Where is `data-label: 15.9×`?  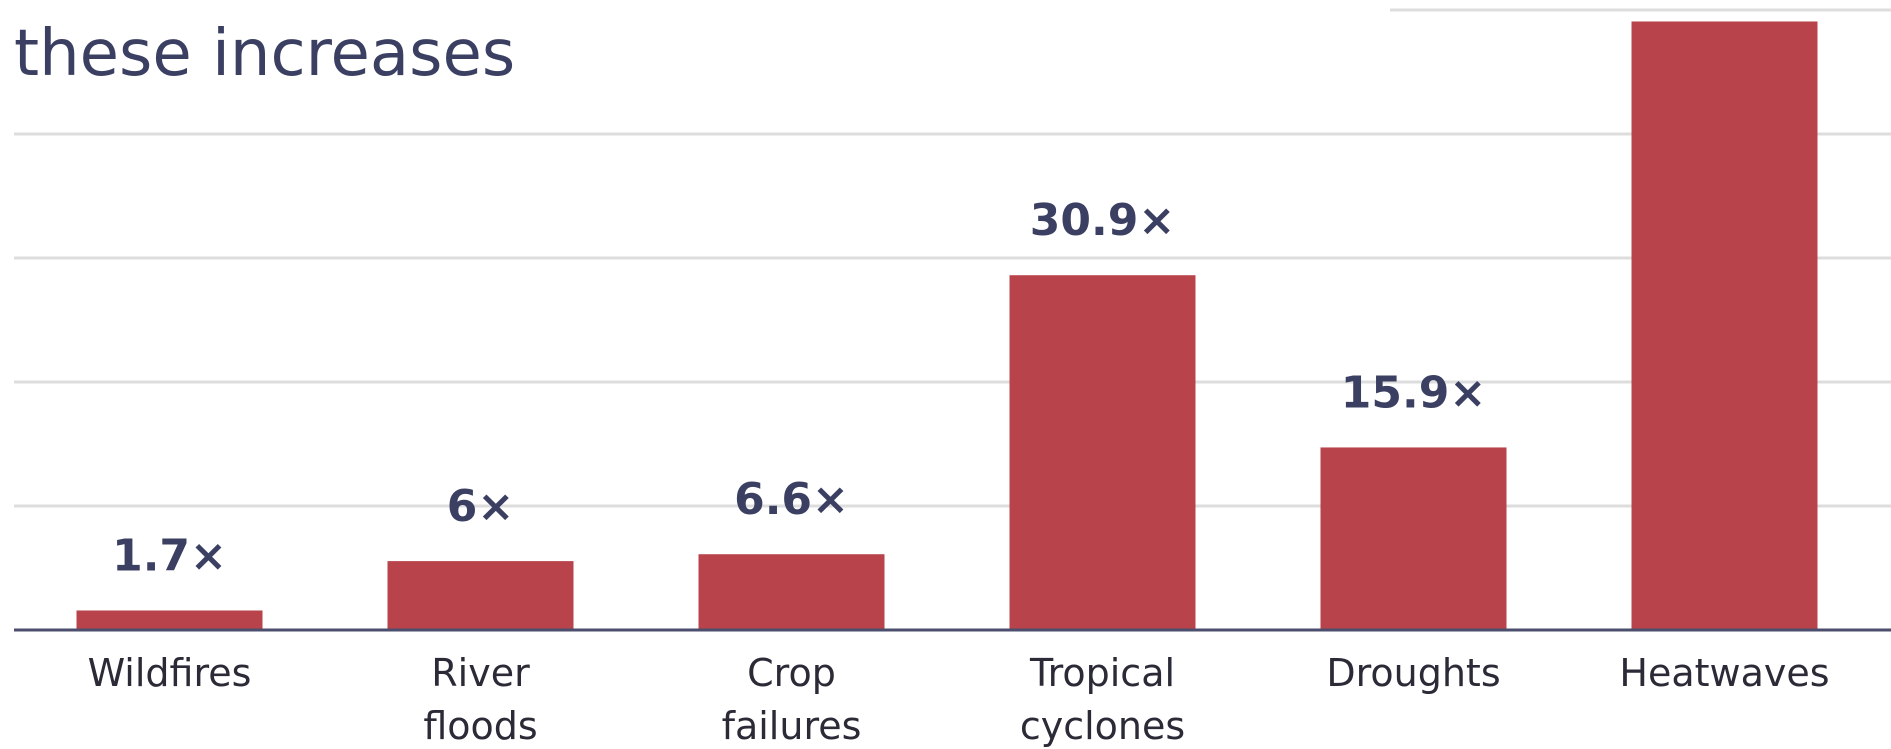
data-label: 15.9× is located at coordinates (1413, 392).